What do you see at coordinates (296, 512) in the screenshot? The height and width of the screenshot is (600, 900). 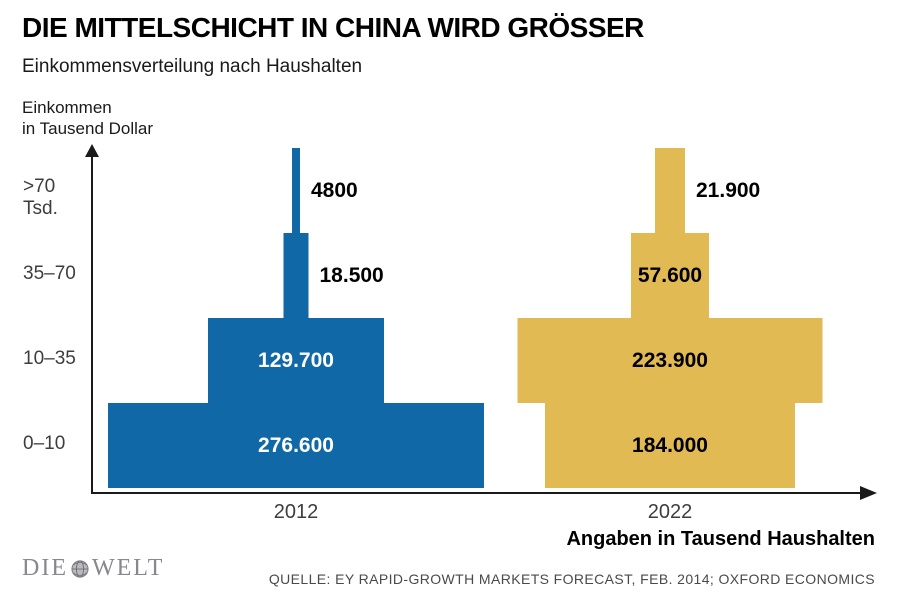 I see `x-tick-label-2012: 2012` at bounding box center [296, 512].